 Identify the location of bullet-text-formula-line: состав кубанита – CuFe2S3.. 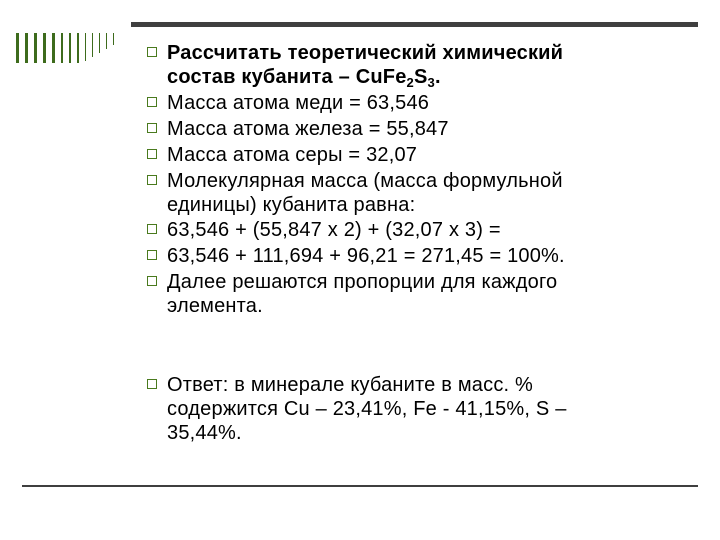
(304, 78).